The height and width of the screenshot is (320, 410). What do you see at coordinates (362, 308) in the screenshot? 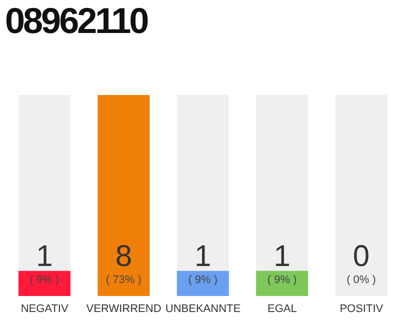
I see `x-tick-label: POSITIV` at bounding box center [362, 308].